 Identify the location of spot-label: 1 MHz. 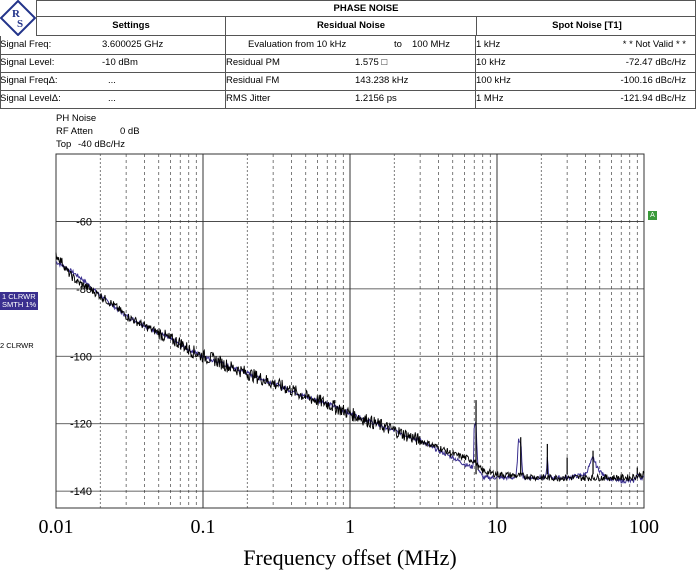
(490, 98).